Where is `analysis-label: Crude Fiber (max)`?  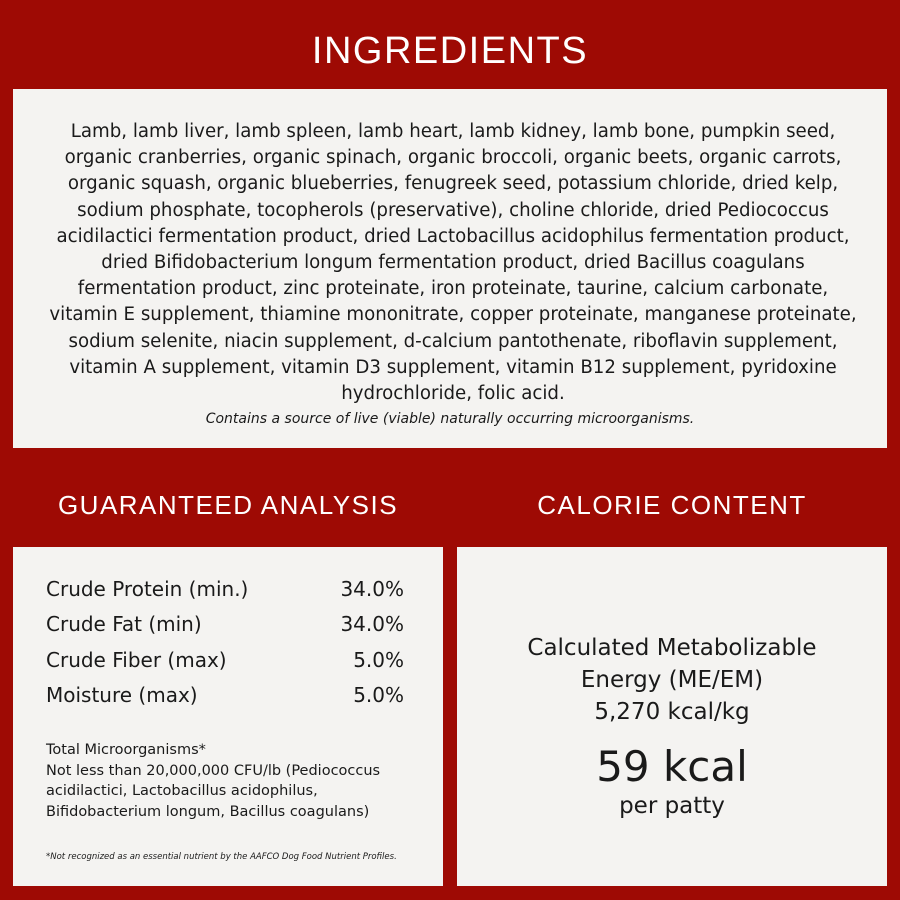
analysis-label: Crude Fiber (max) is located at coordinates (136, 660).